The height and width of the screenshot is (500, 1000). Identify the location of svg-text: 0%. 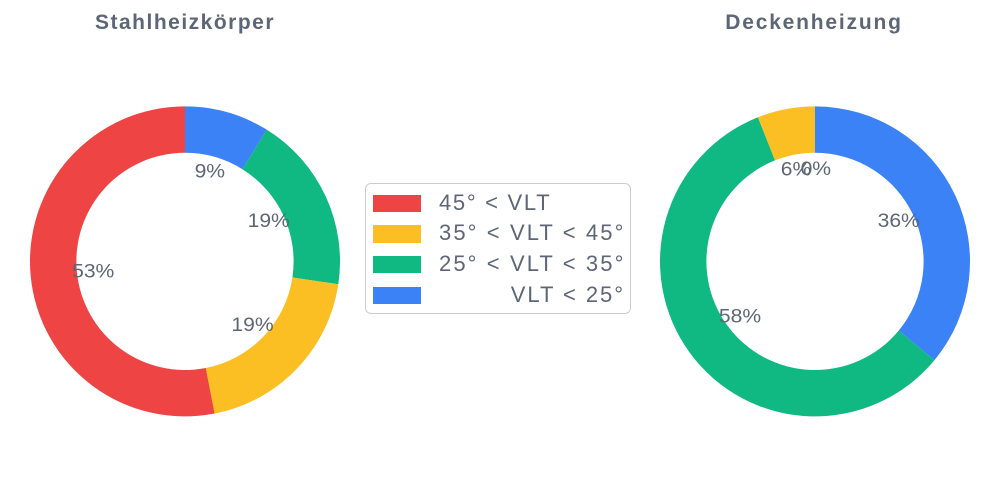
(816, 169).